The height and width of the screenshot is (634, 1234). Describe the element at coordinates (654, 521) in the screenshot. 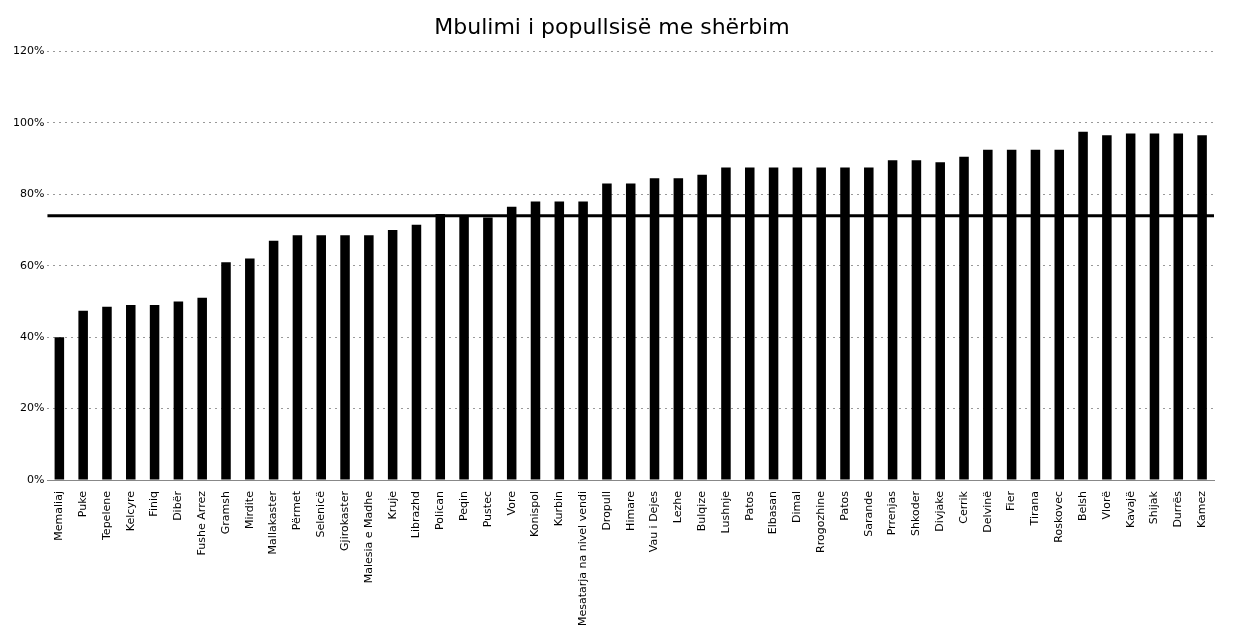

I see `x-tick-label: Vau i Dejes` at that location.